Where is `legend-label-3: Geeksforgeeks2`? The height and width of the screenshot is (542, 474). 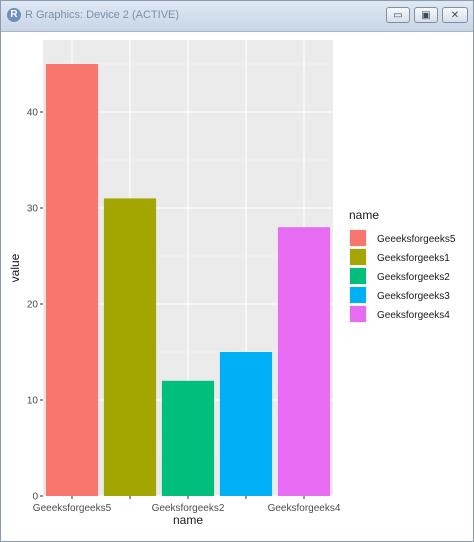
legend-label-3: Geeksforgeeks2 is located at coordinates (413, 277).